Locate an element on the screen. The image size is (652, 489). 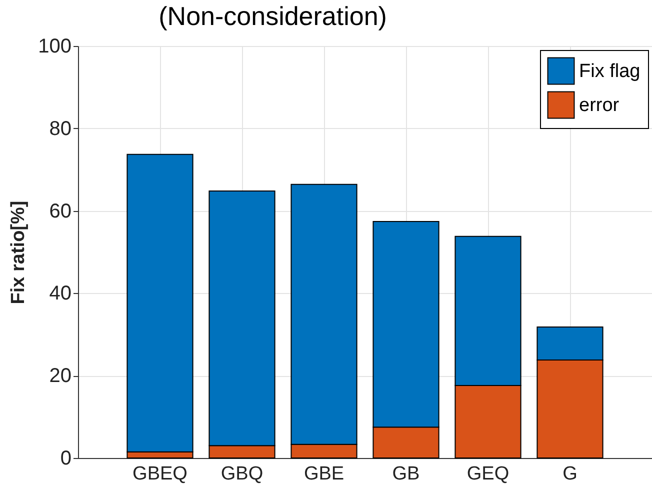
y-tick-label: 40 is located at coordinates (60, 293).